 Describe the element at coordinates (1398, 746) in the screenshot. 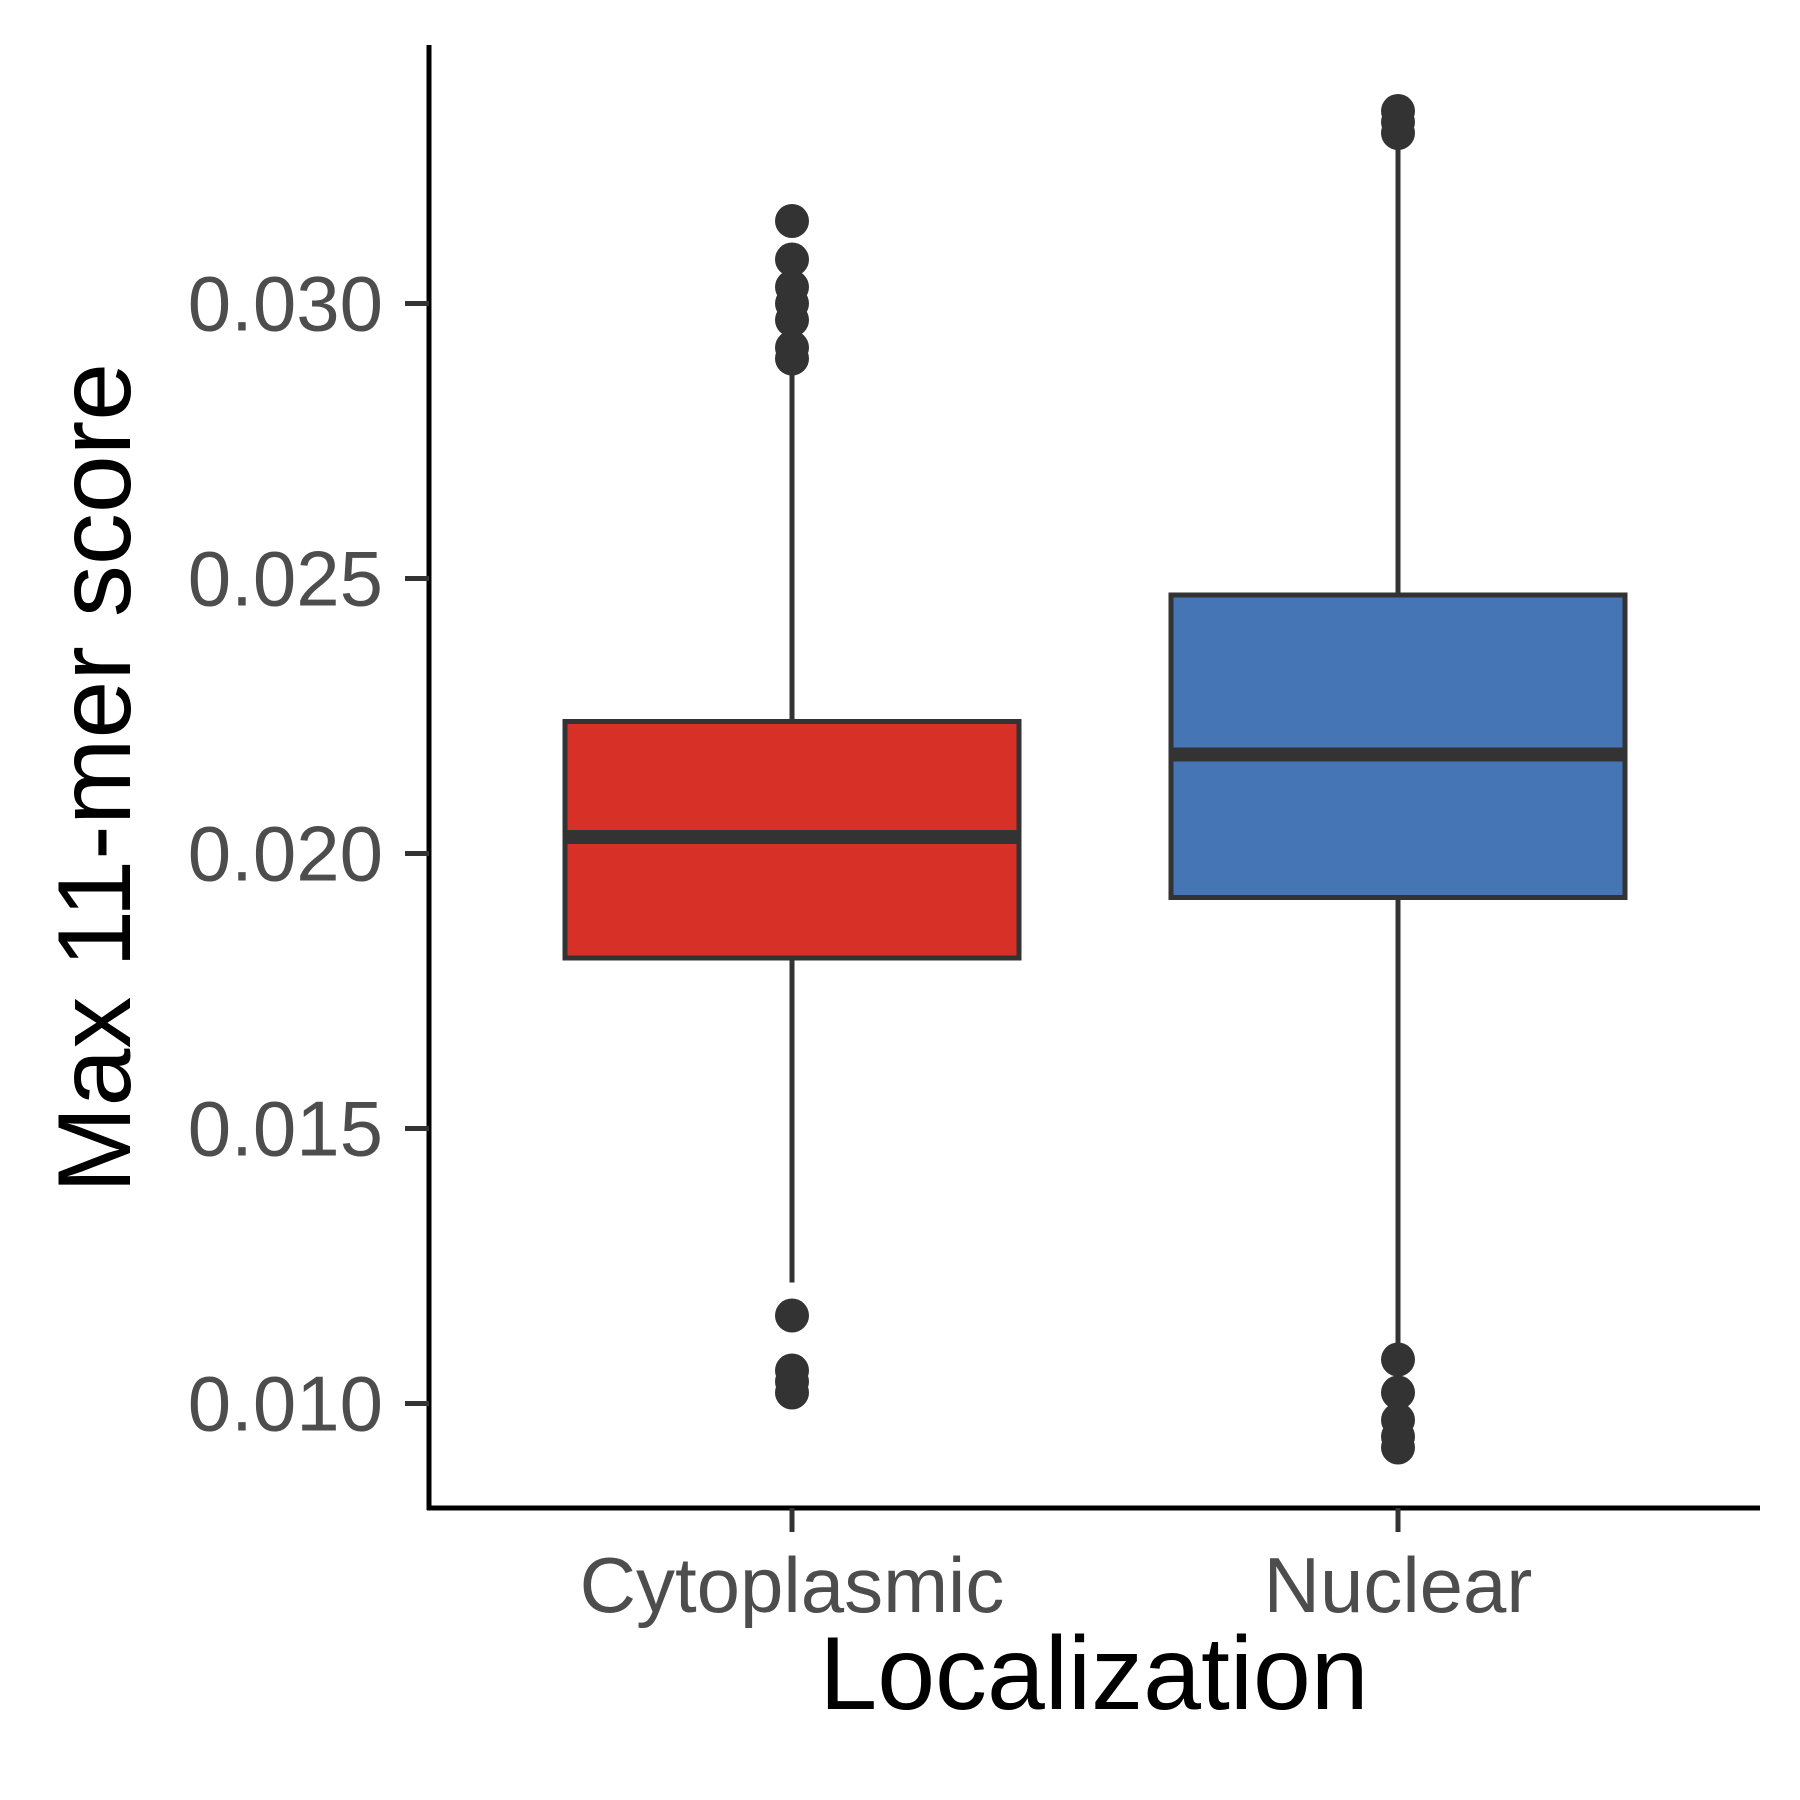

I see `iqr-box` at that location.